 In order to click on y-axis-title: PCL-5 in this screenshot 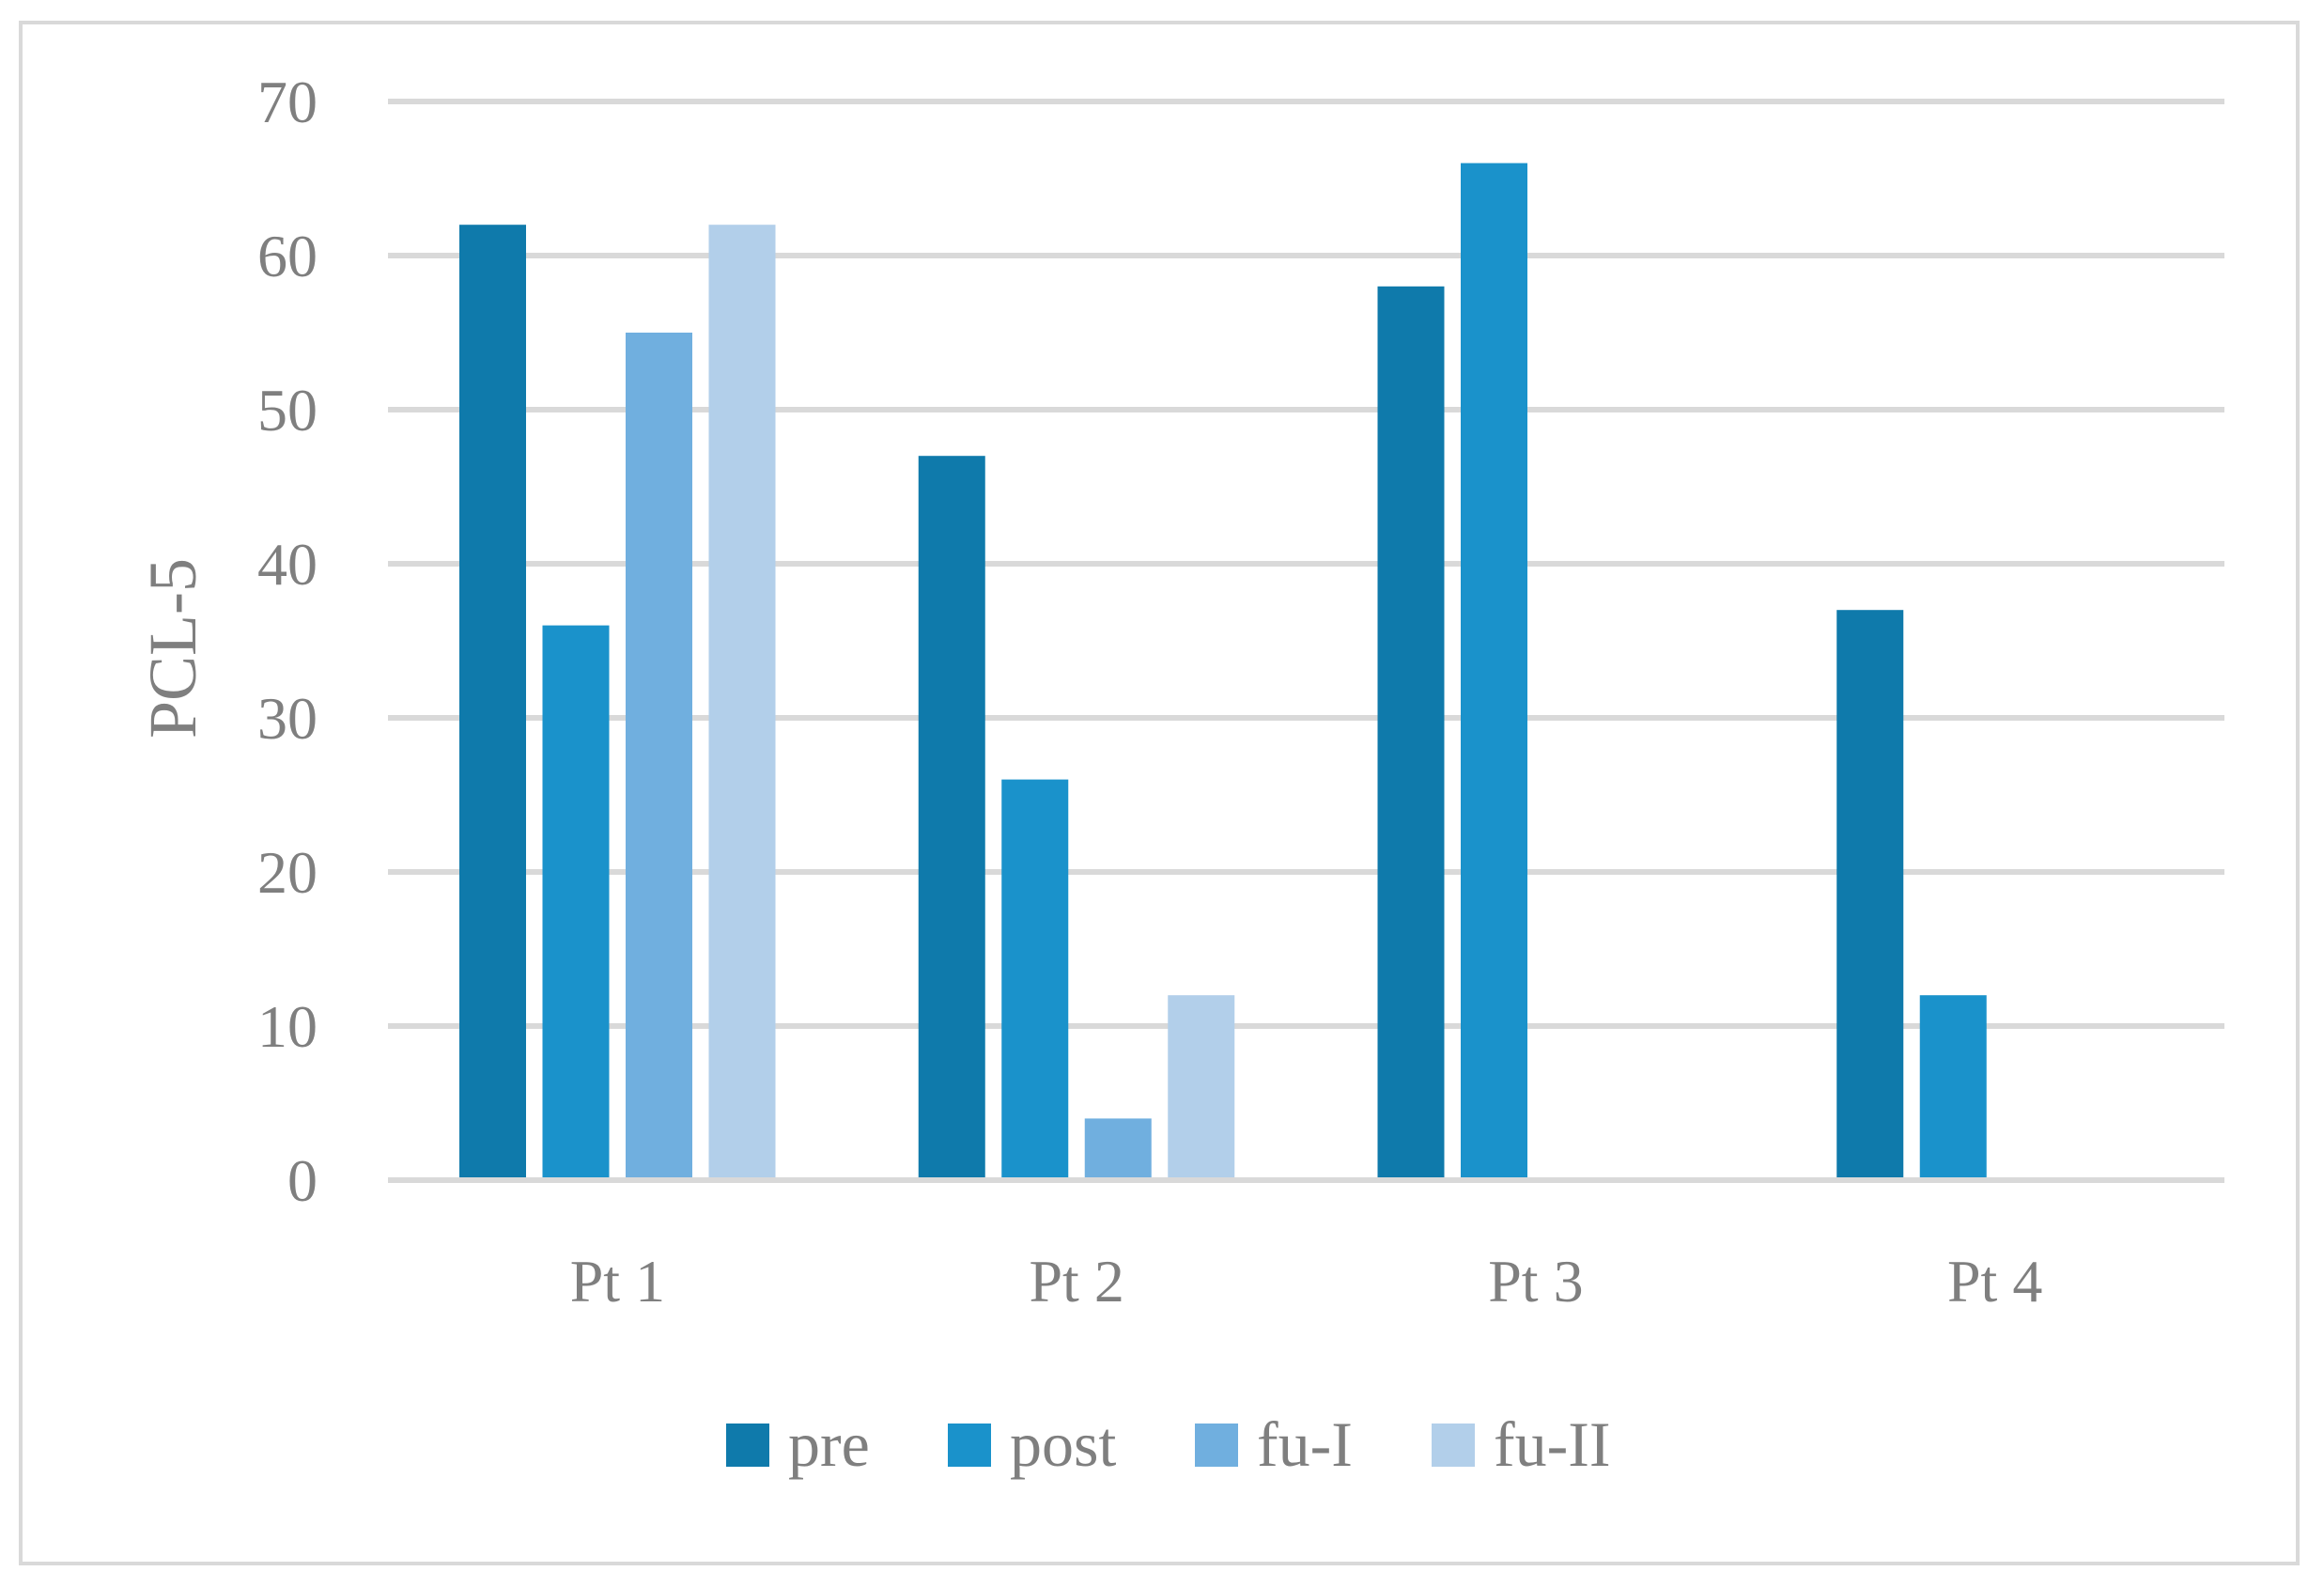, I will do `click(172, 648)`.